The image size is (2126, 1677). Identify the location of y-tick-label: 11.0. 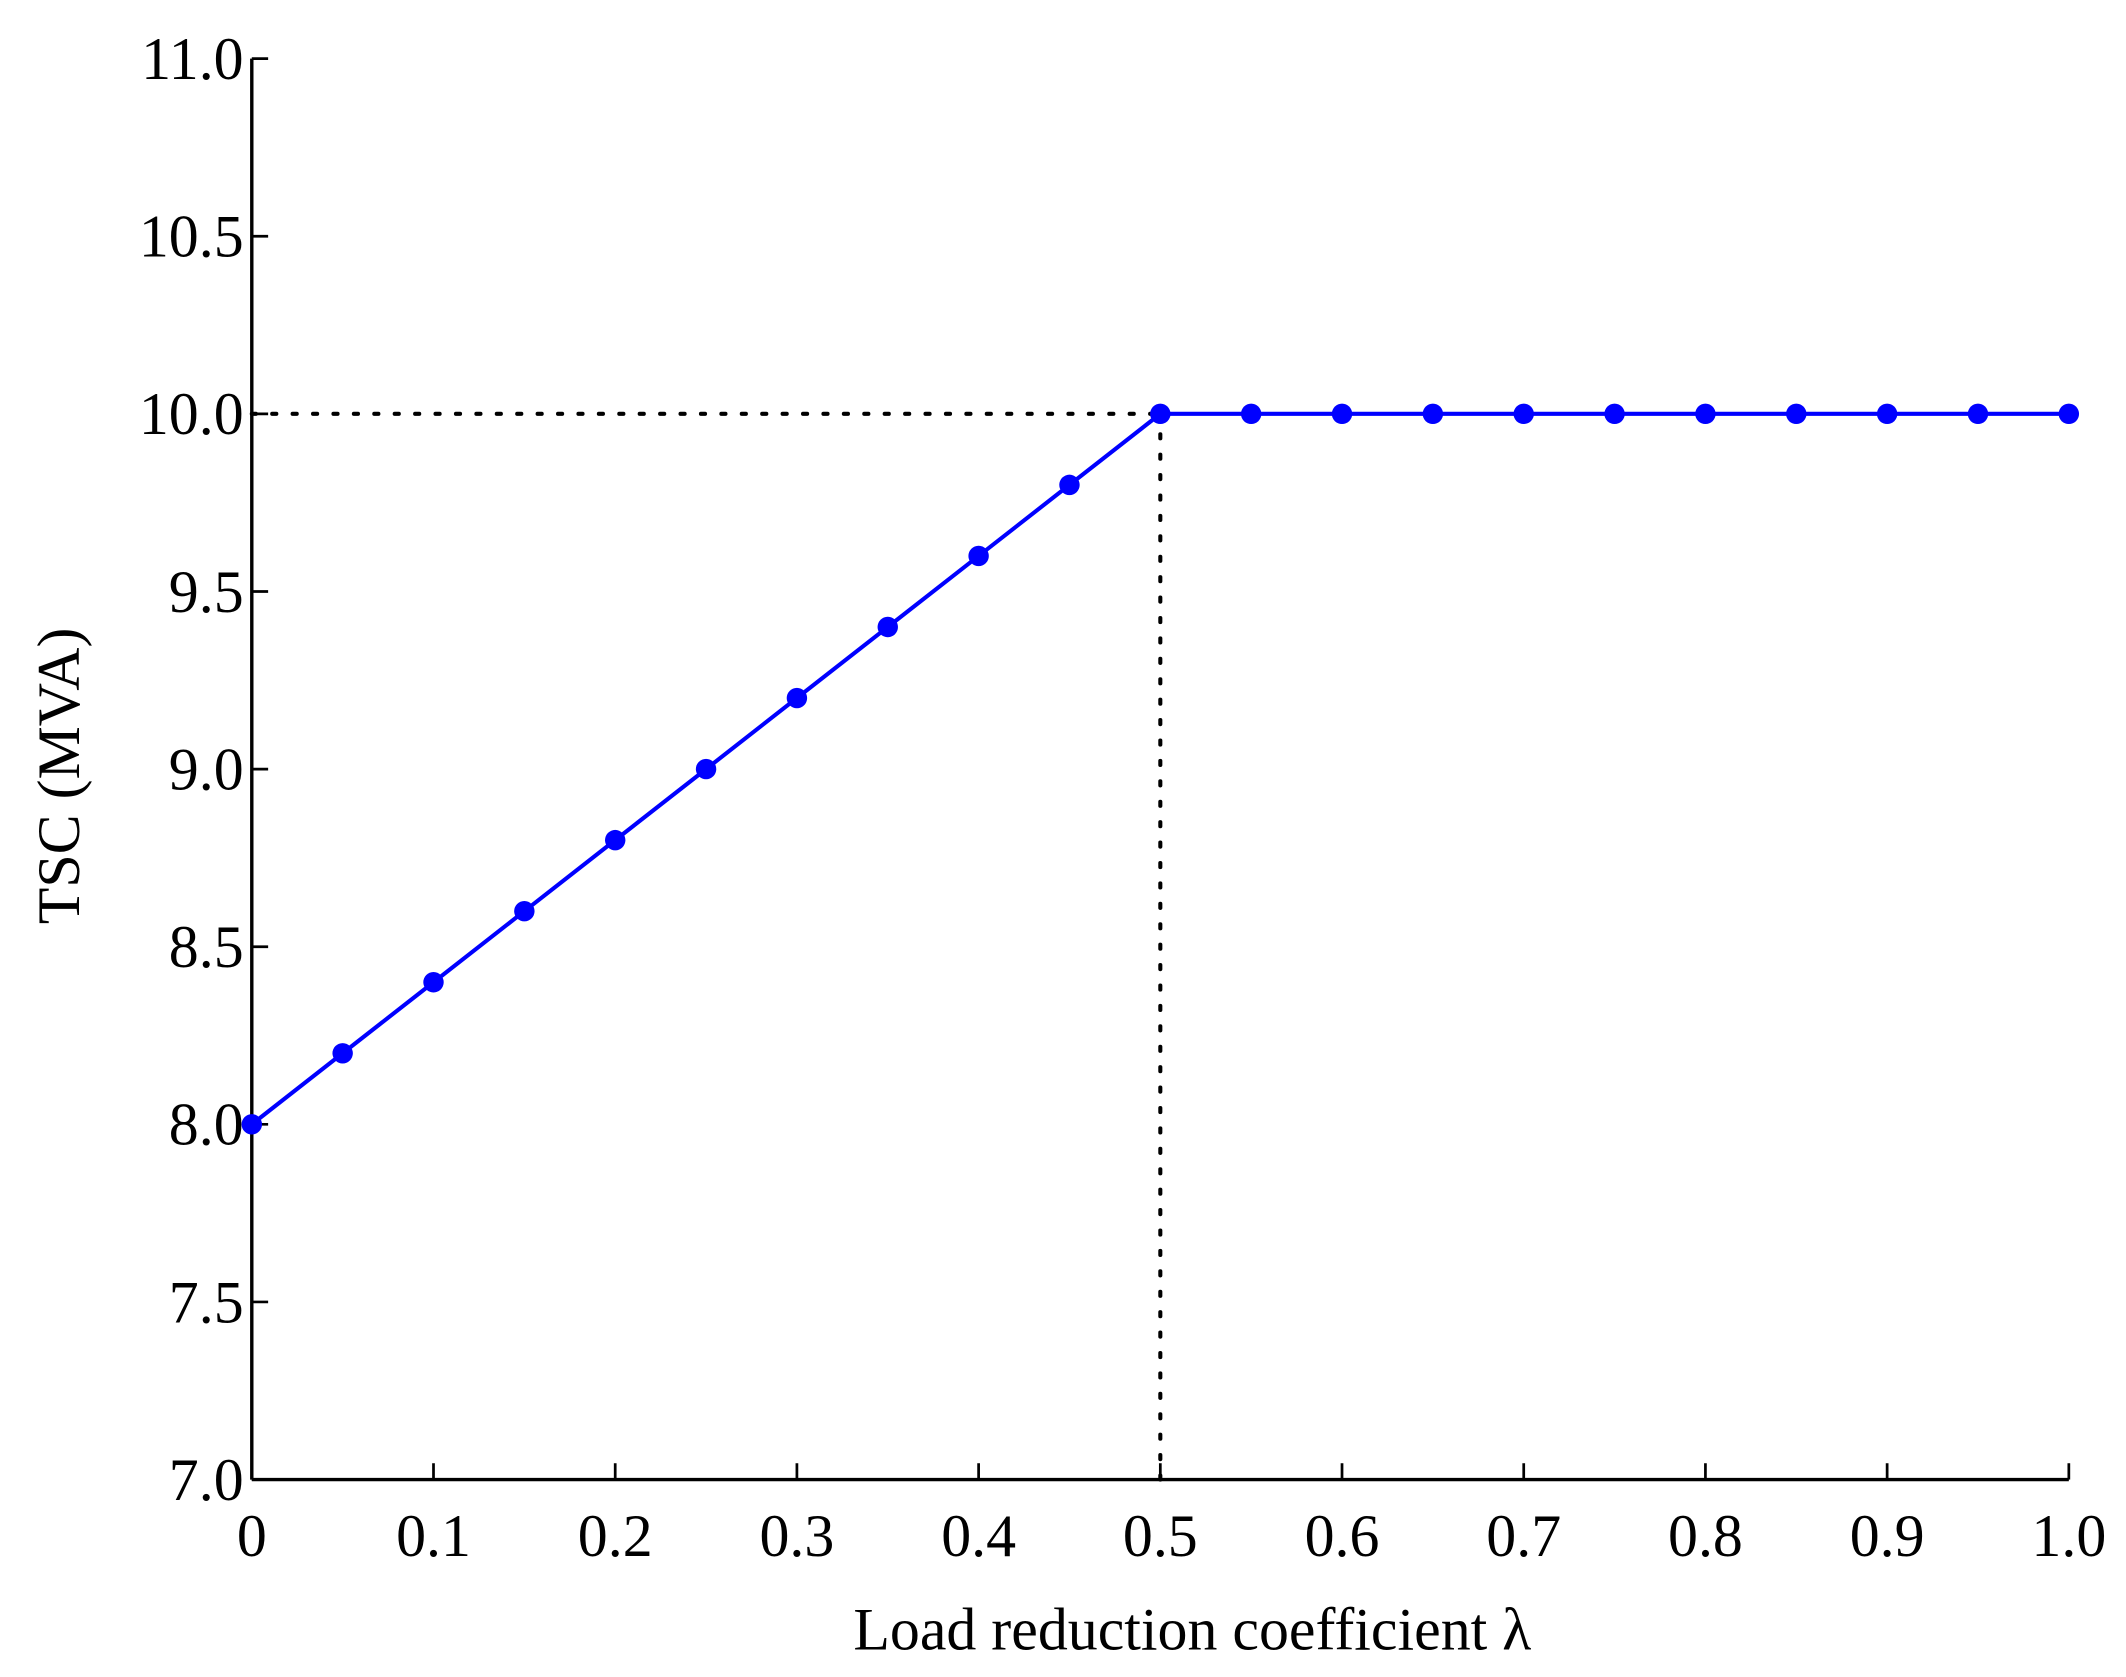
(192, 59).